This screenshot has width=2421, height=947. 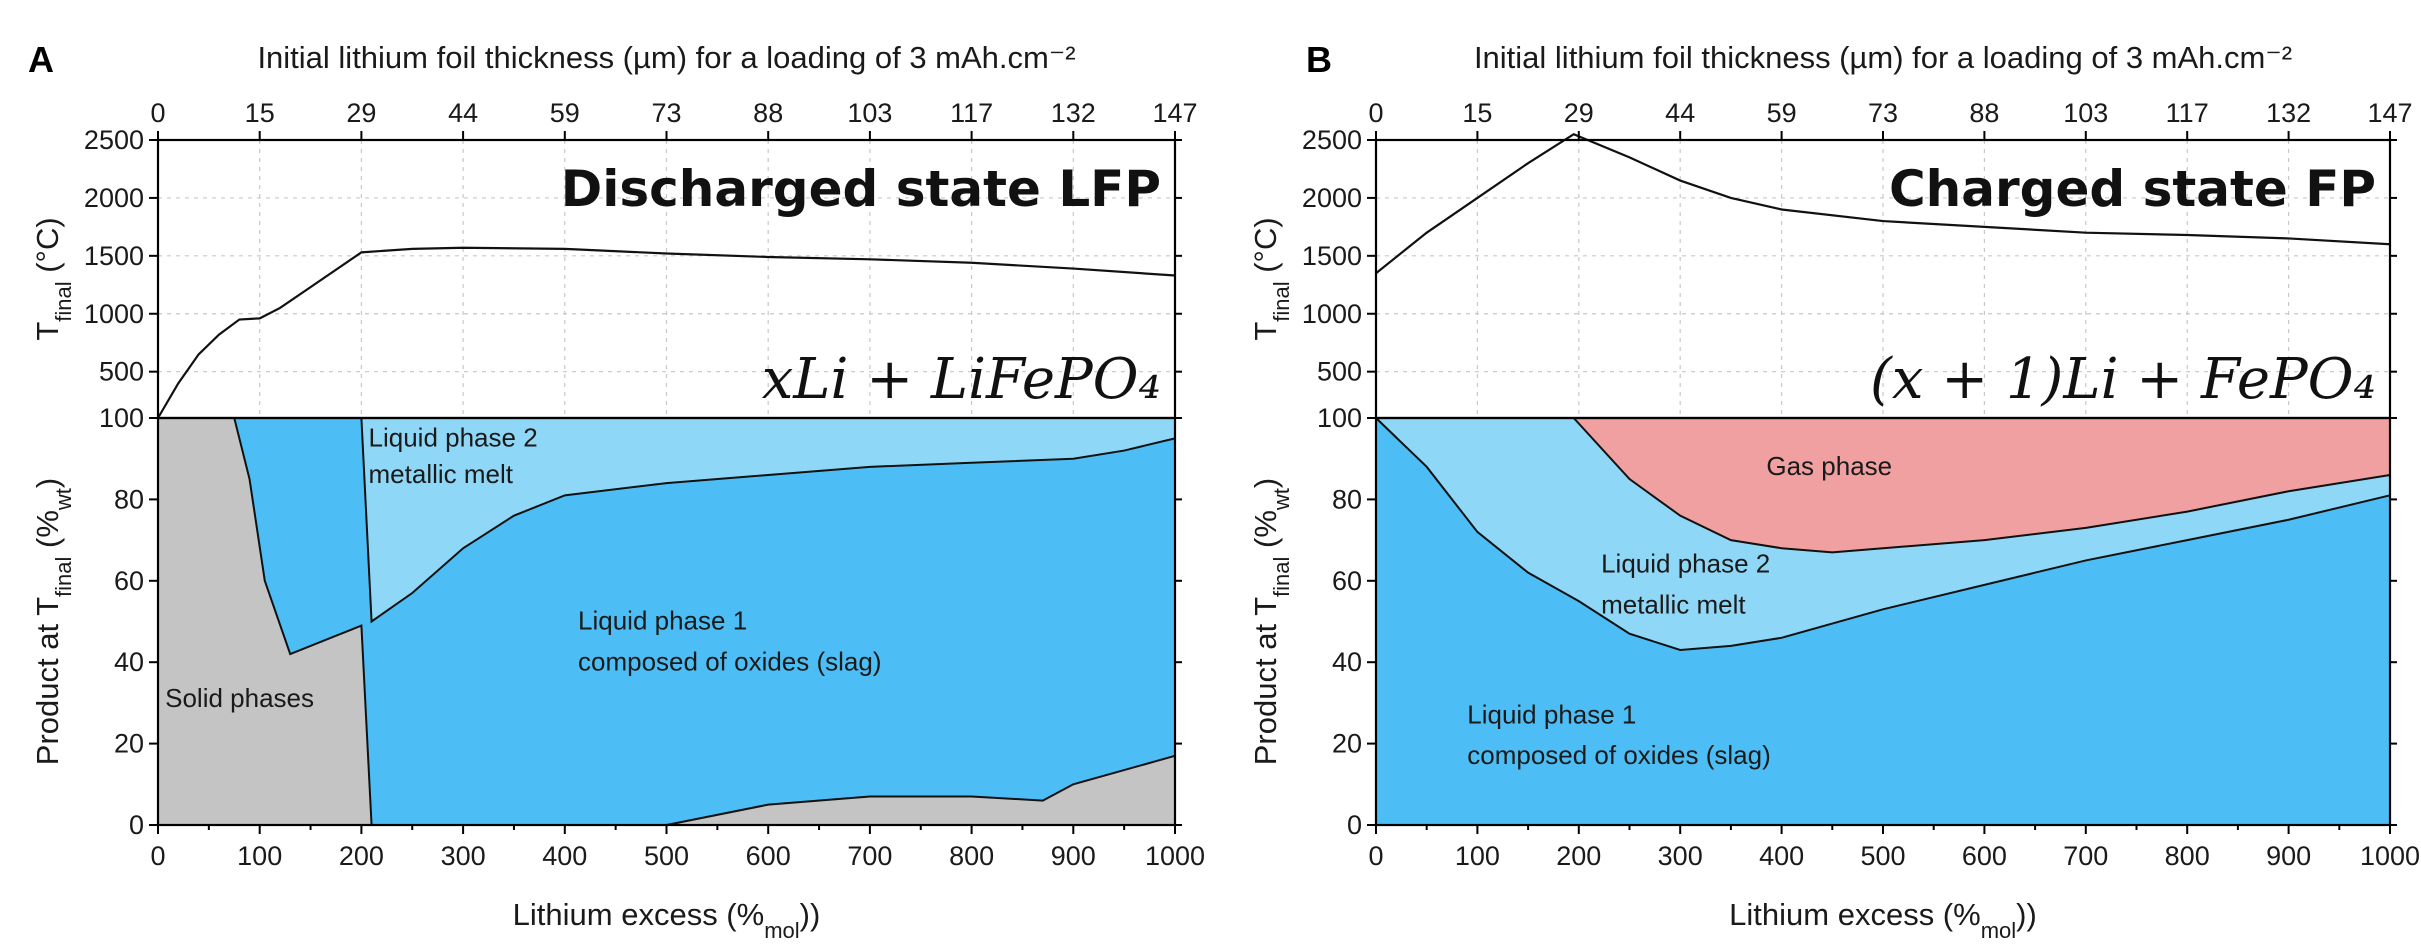 What do you see at coordinates (2132, 189) in the screenshot?
I see `state-label: Charged state FP` at bounding box center [2132, 189].